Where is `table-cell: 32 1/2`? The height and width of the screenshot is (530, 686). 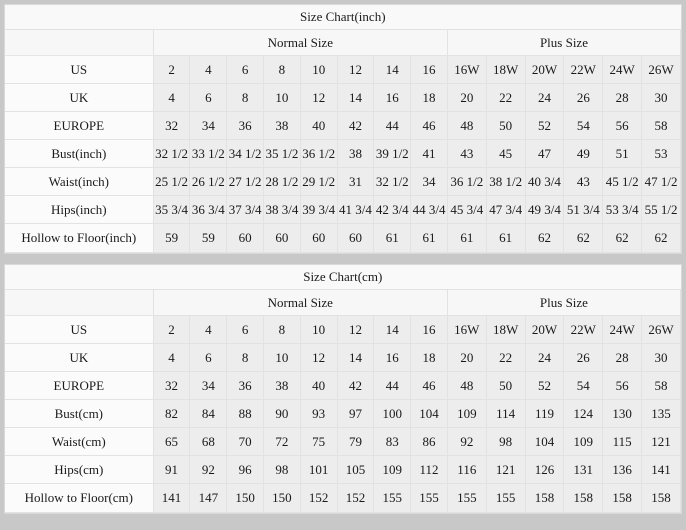
table-cell: 32 1/2 is located at coordinates (392, 181).